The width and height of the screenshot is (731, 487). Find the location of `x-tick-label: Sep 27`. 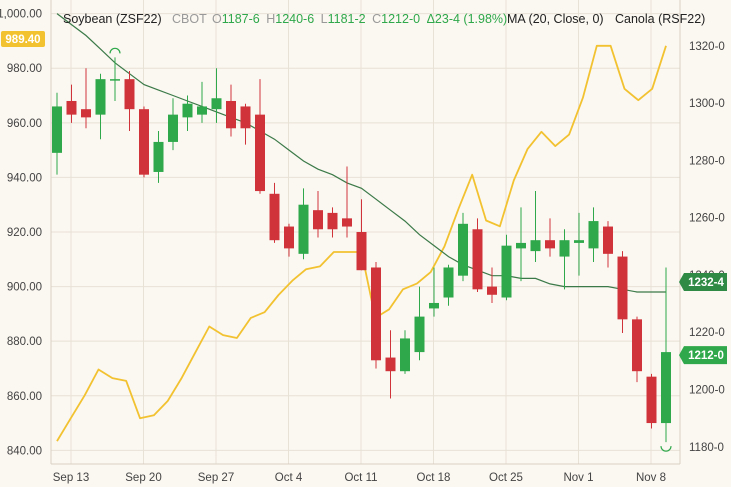

x-tick-label: Sep 27 is located at coordinates (216, 478).